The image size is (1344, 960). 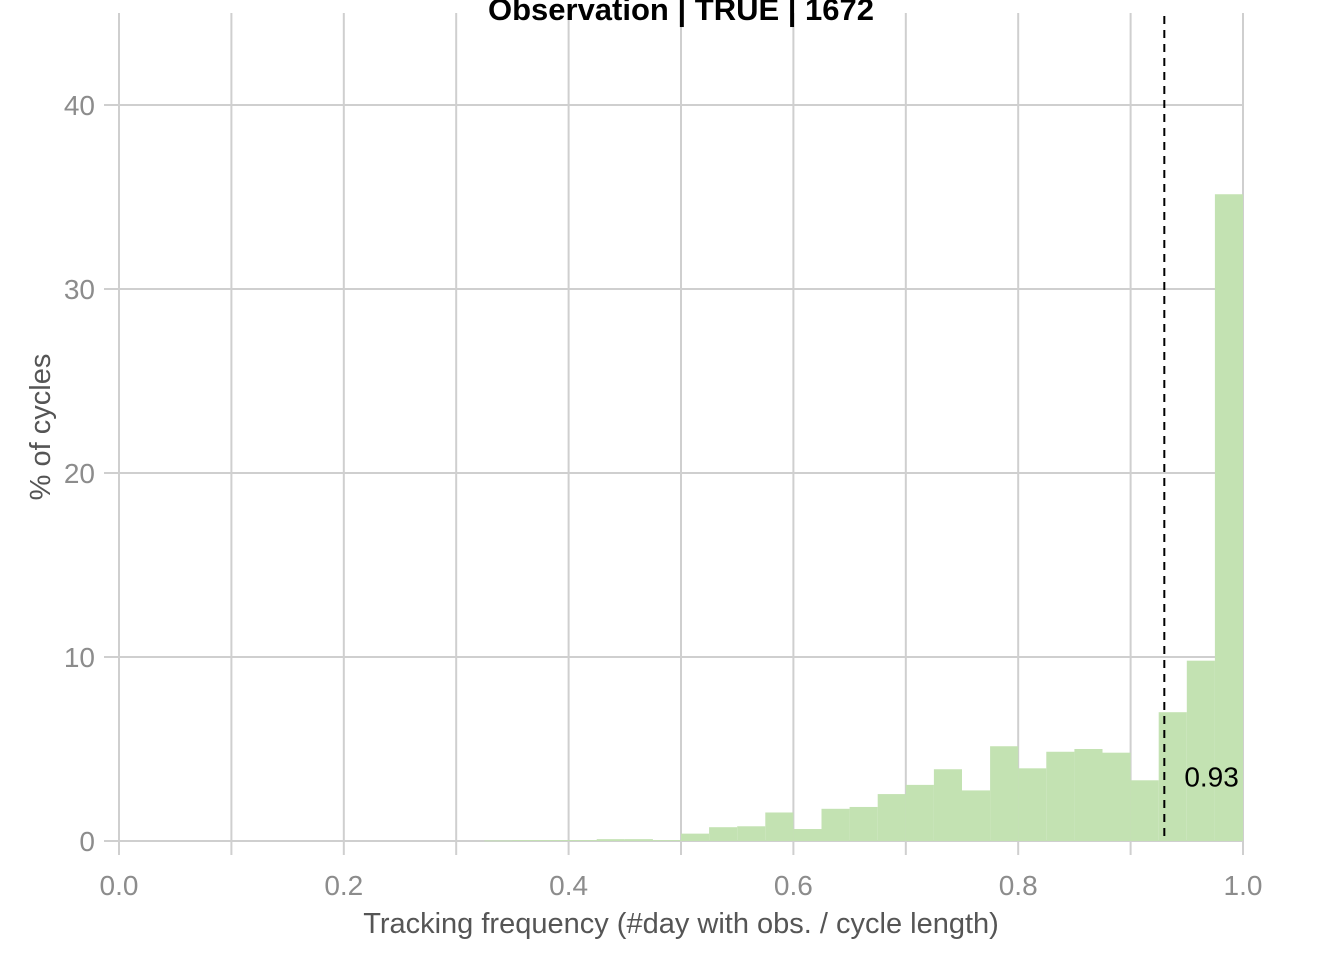 What do you see at coordinates (681, 13) in the screenshot?
I see `chart-title: Observation | TRUE | 1672` at bounding box center [681, 13].